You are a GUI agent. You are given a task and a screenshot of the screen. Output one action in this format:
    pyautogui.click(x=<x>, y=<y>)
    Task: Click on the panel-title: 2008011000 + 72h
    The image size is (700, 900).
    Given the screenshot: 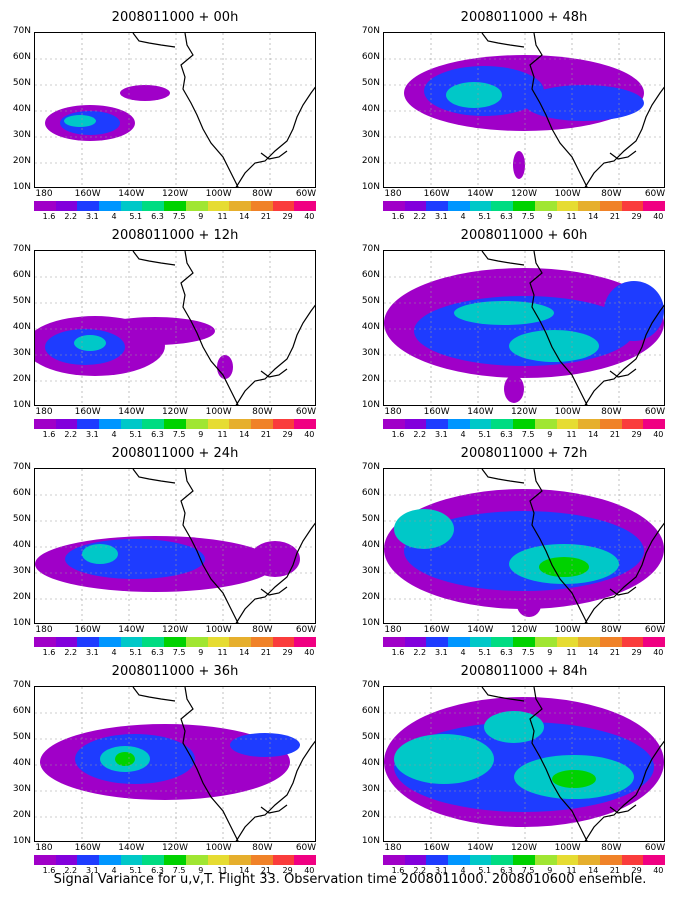 What is the action you would take?
    pyautogui.click(x=524, y=453)
    